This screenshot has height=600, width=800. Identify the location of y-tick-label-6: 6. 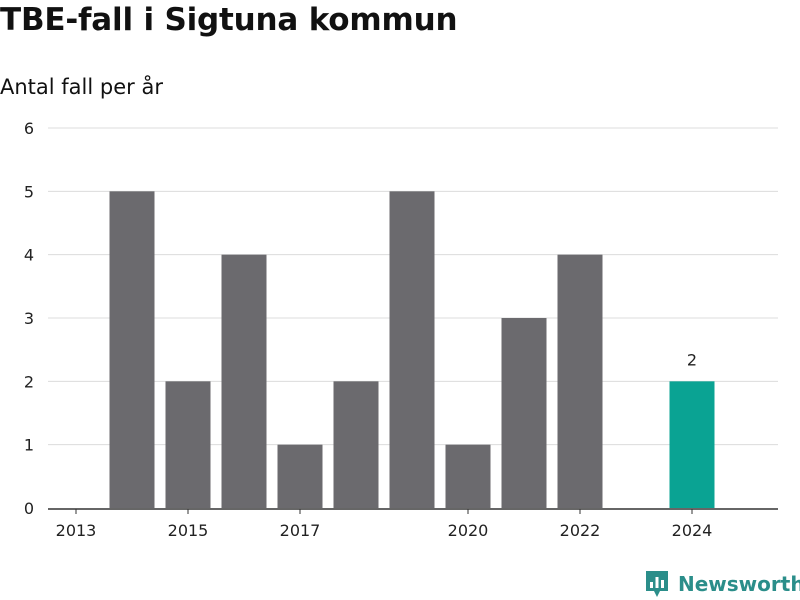
(29, 128).